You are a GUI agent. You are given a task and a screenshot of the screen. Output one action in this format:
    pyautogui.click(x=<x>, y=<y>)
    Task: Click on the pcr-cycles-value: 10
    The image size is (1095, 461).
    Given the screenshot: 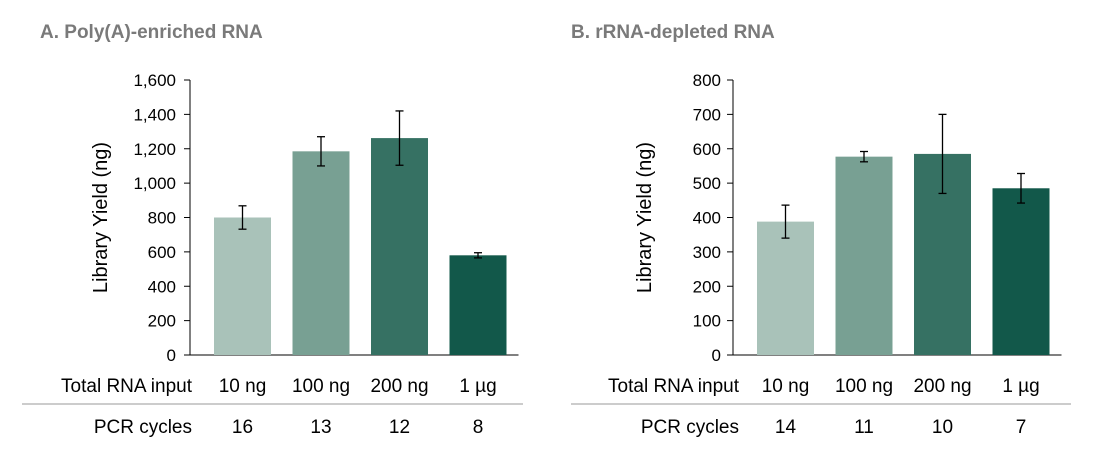 What is the action you would take?
    pyautogui.click(x=942, y=427)
    